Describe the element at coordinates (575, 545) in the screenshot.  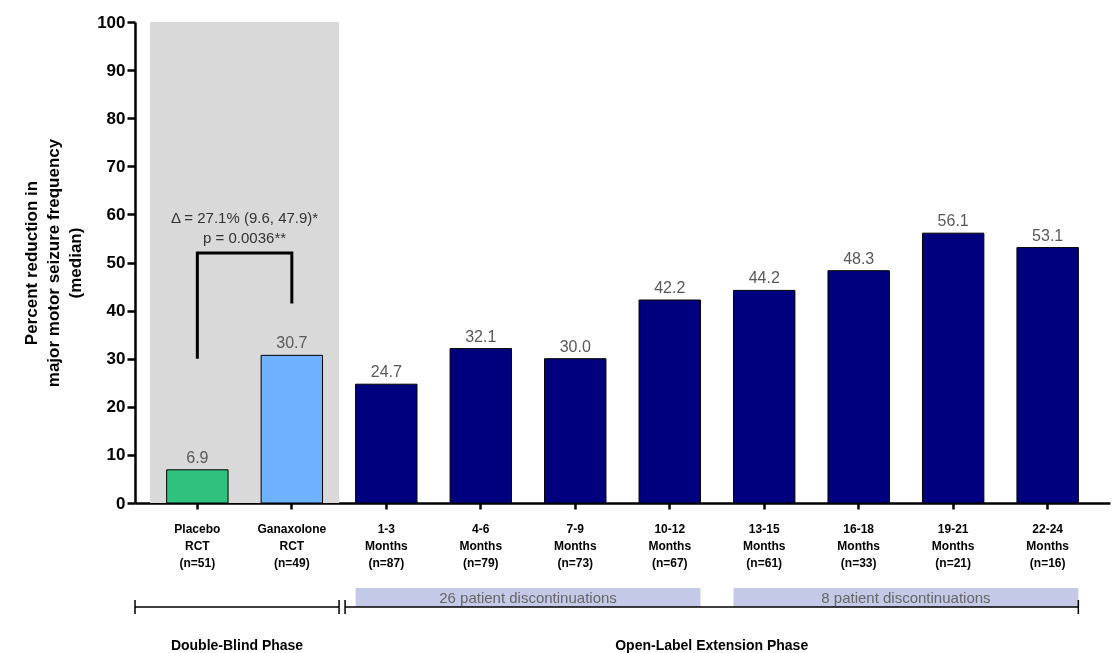
I see `x-tick-label: 7-9 Months (n=73)` at that location.